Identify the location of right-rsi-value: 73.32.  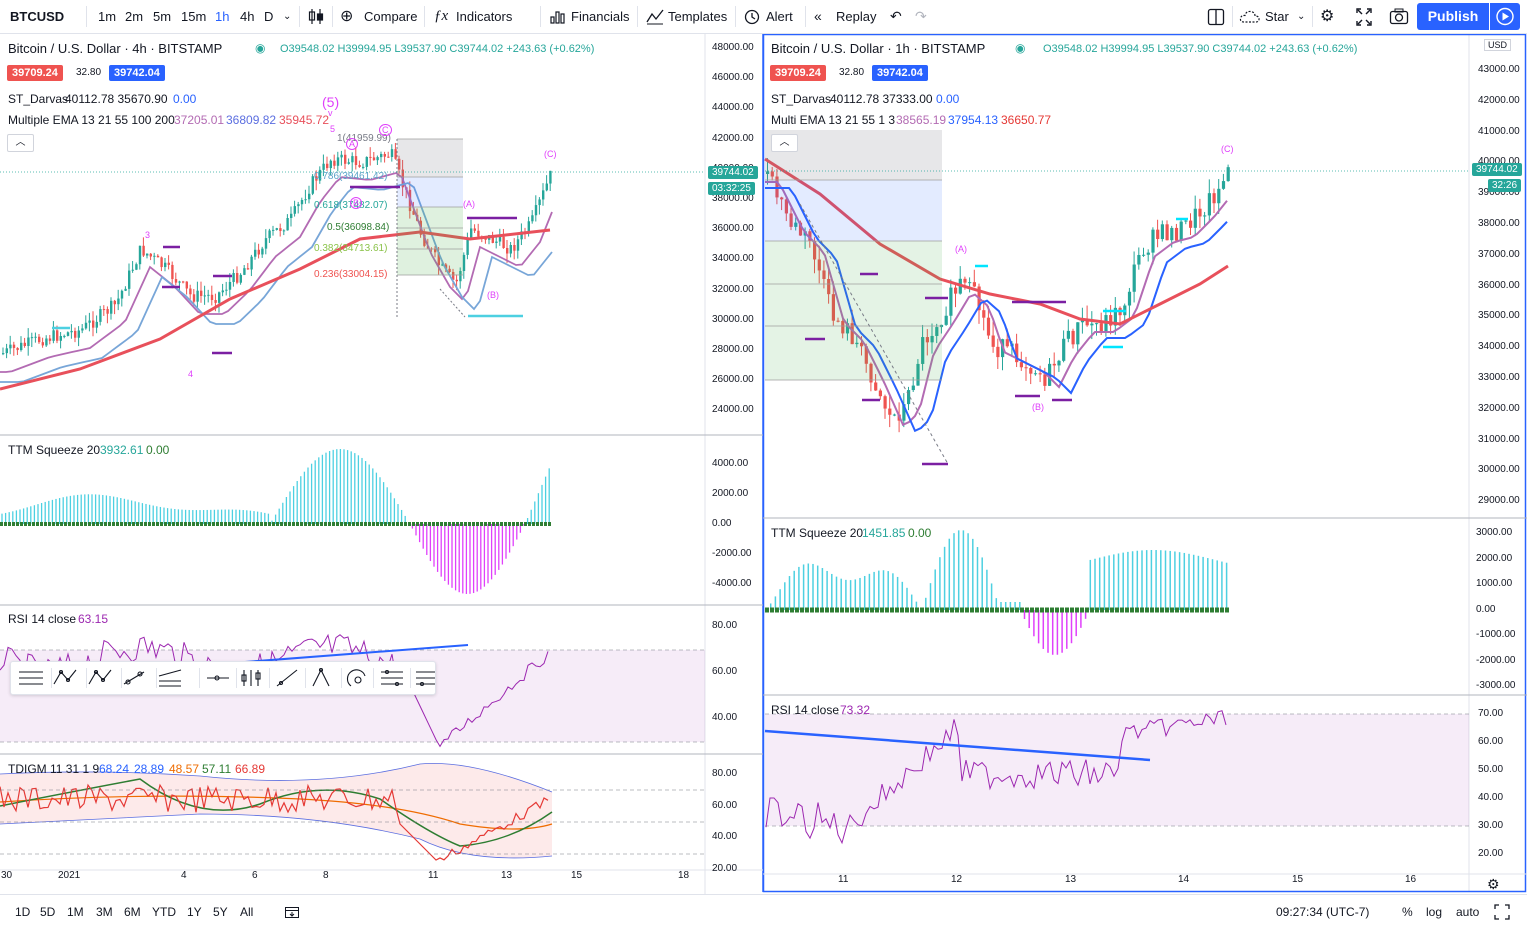
(855, 710).